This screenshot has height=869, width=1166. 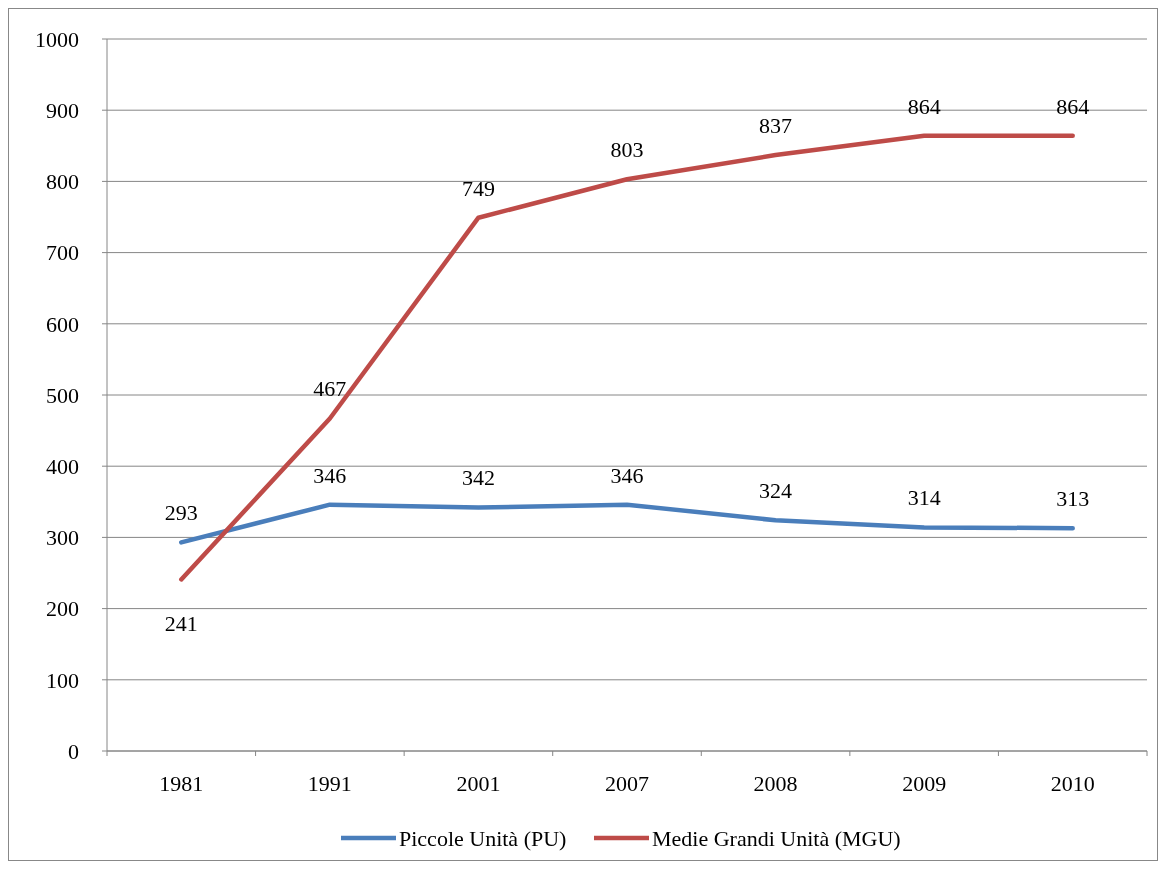 I want to click on data-label: 314, so click(x=924, y=498).